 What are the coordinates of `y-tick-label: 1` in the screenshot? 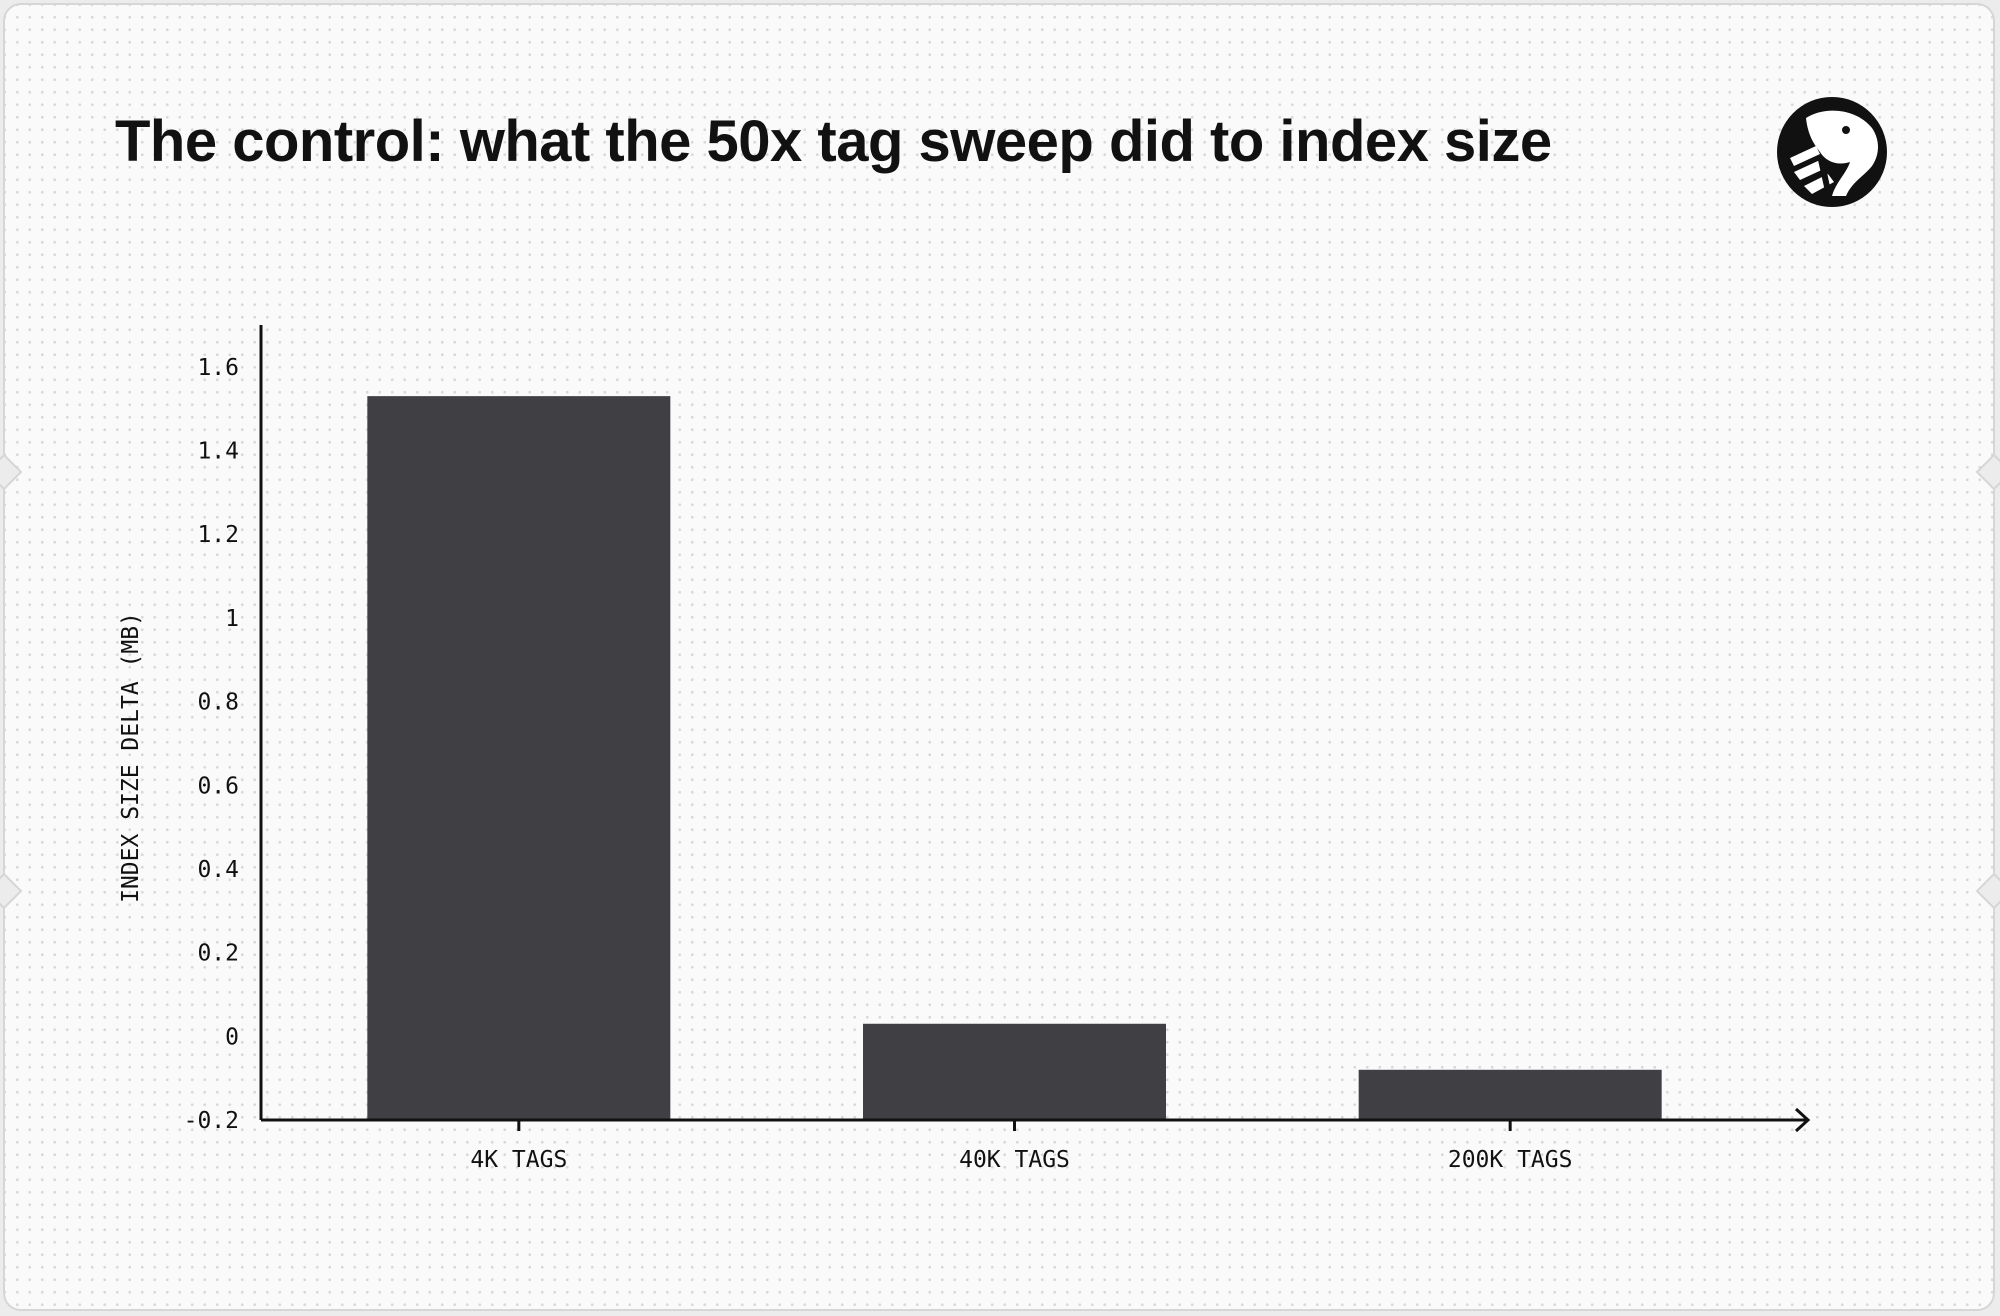 It's located at (232, 619).